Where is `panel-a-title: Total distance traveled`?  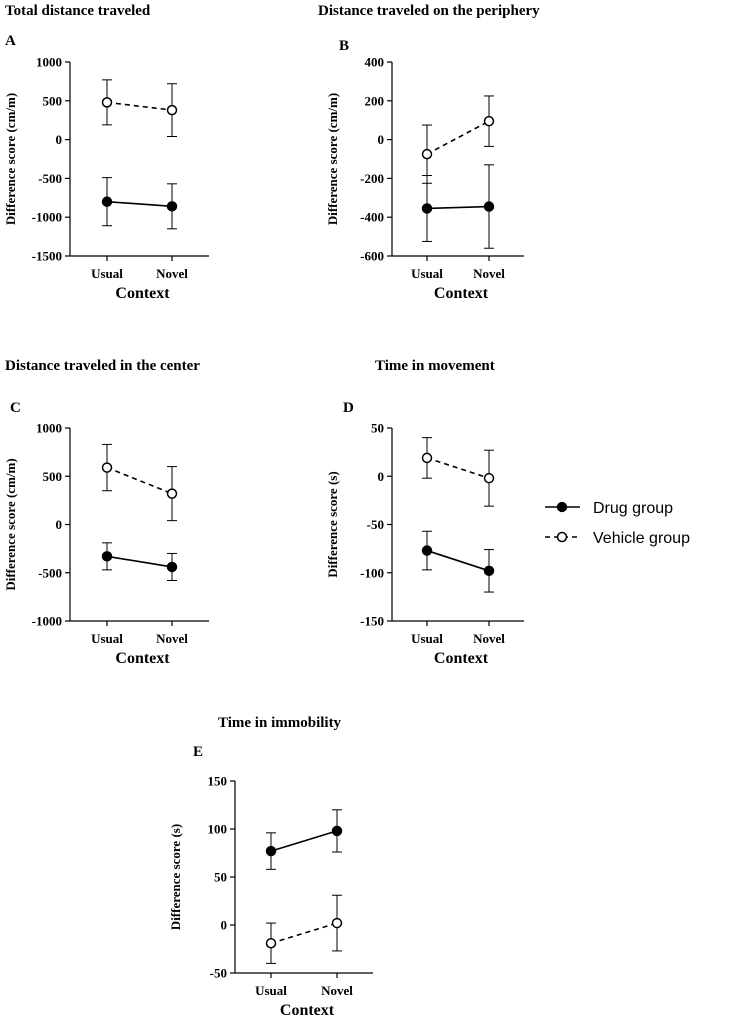
panel-a-title: Total distance traveled is located at coordinates (78, 11).